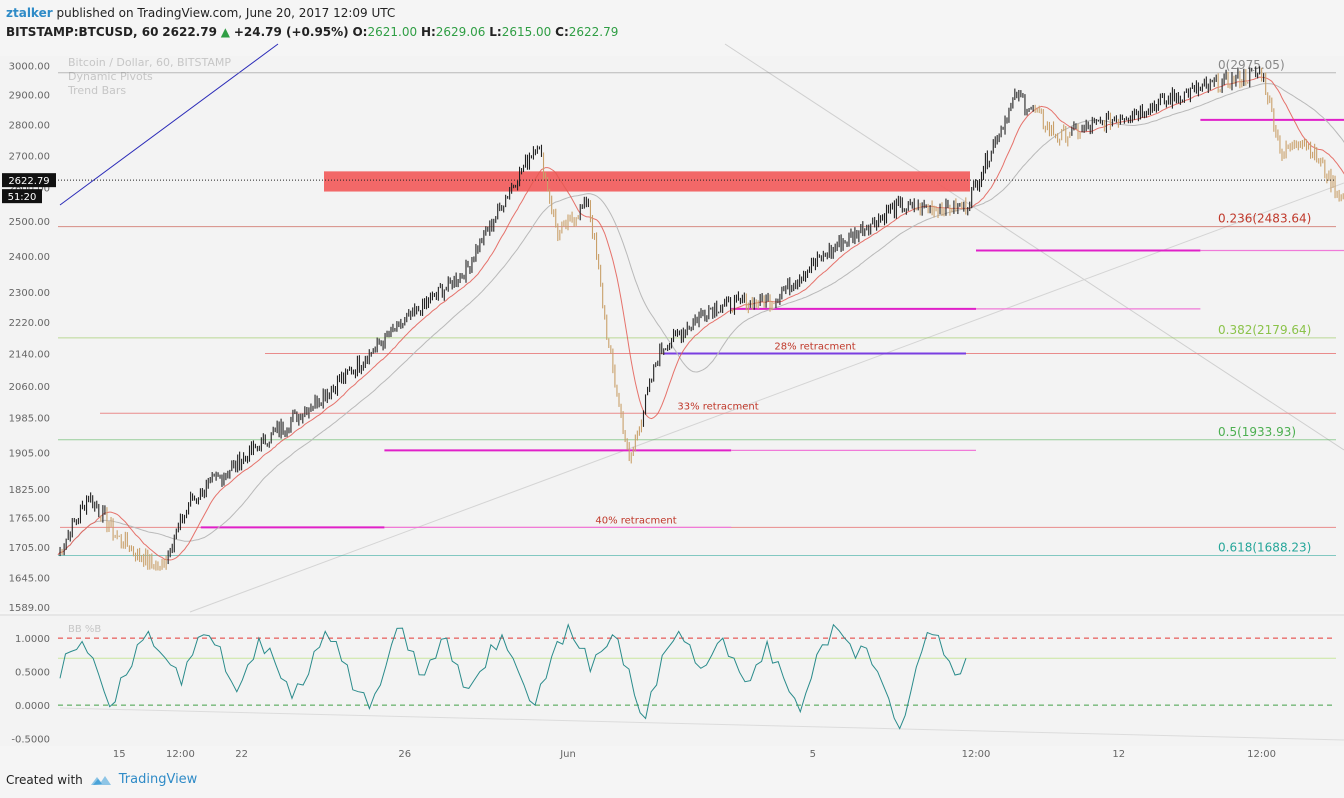  I want to click on price-axis-tick: 2700.00, so click(29, 156).